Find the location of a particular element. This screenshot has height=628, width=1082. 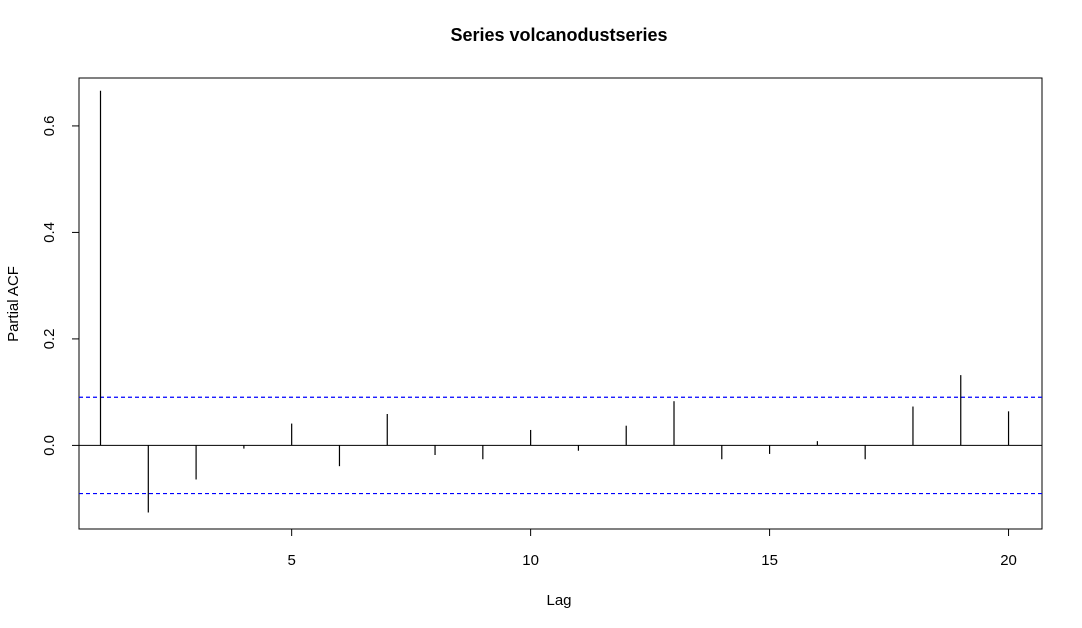

x-tick-label: 10 is located at coordinates (530, 560).